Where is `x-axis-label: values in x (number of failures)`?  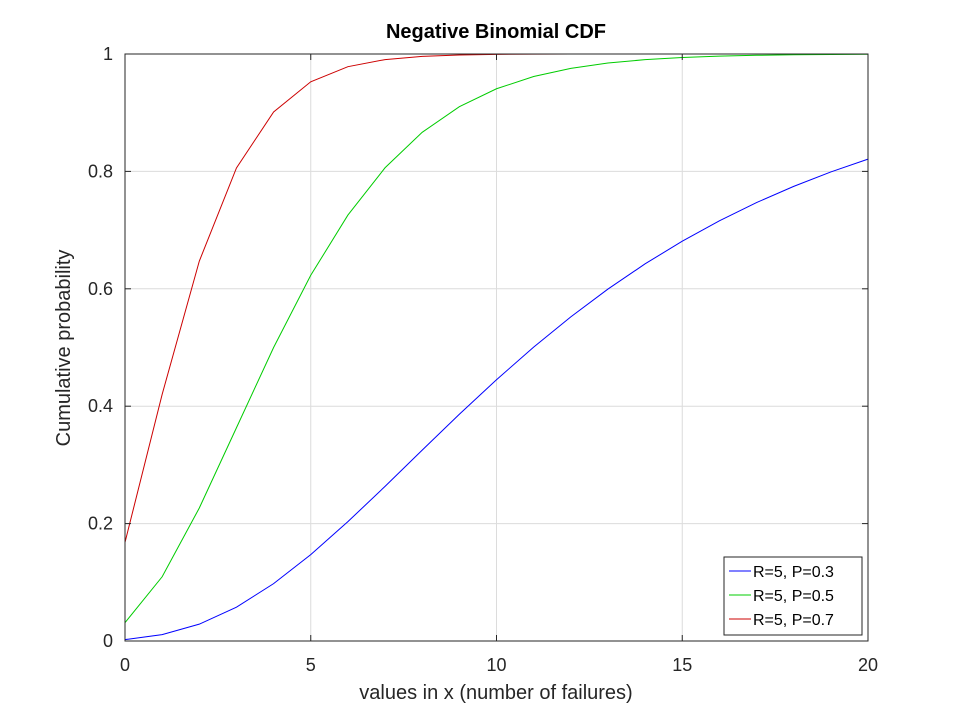
x-axis-label: values in x (number of failures) is located at coordinates (495, 693).